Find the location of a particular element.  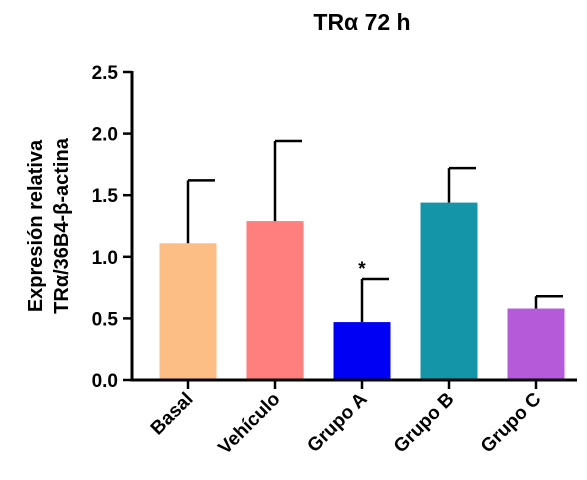

y-tick-label: 2.0 is located at coordinates (105, 135).